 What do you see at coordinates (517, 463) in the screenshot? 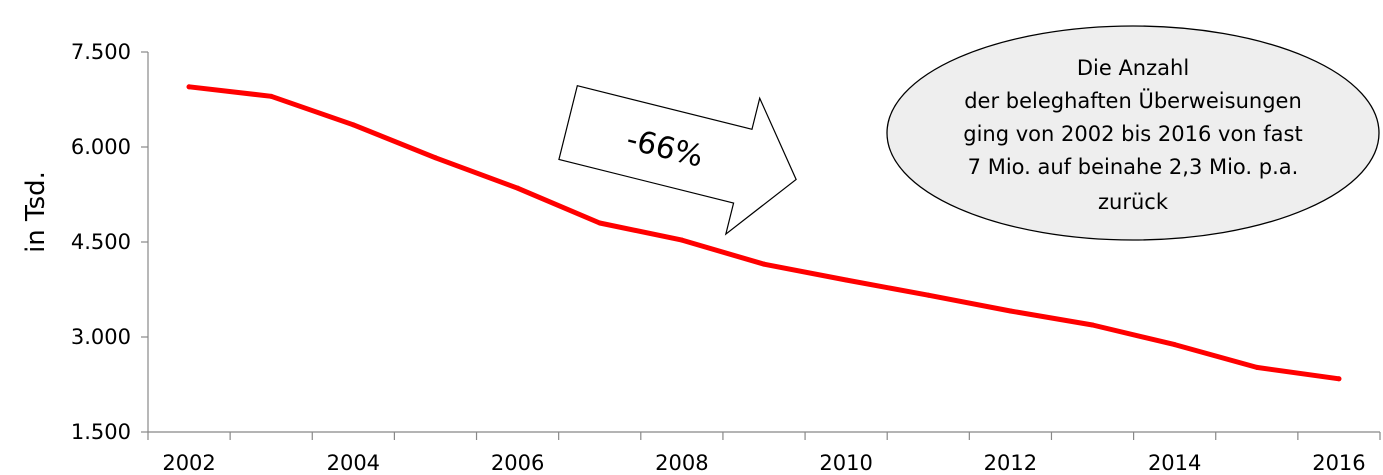
I see `x-tick-label: 2006` at bounding box center [517, 463].